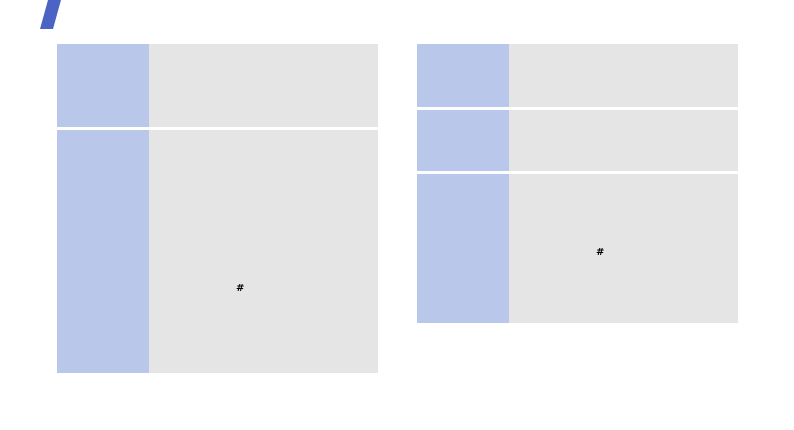  What do you see at coordinates (463, 140) in the screenshot?
I see `right-row-2-label` at bounding box center [463, 140].